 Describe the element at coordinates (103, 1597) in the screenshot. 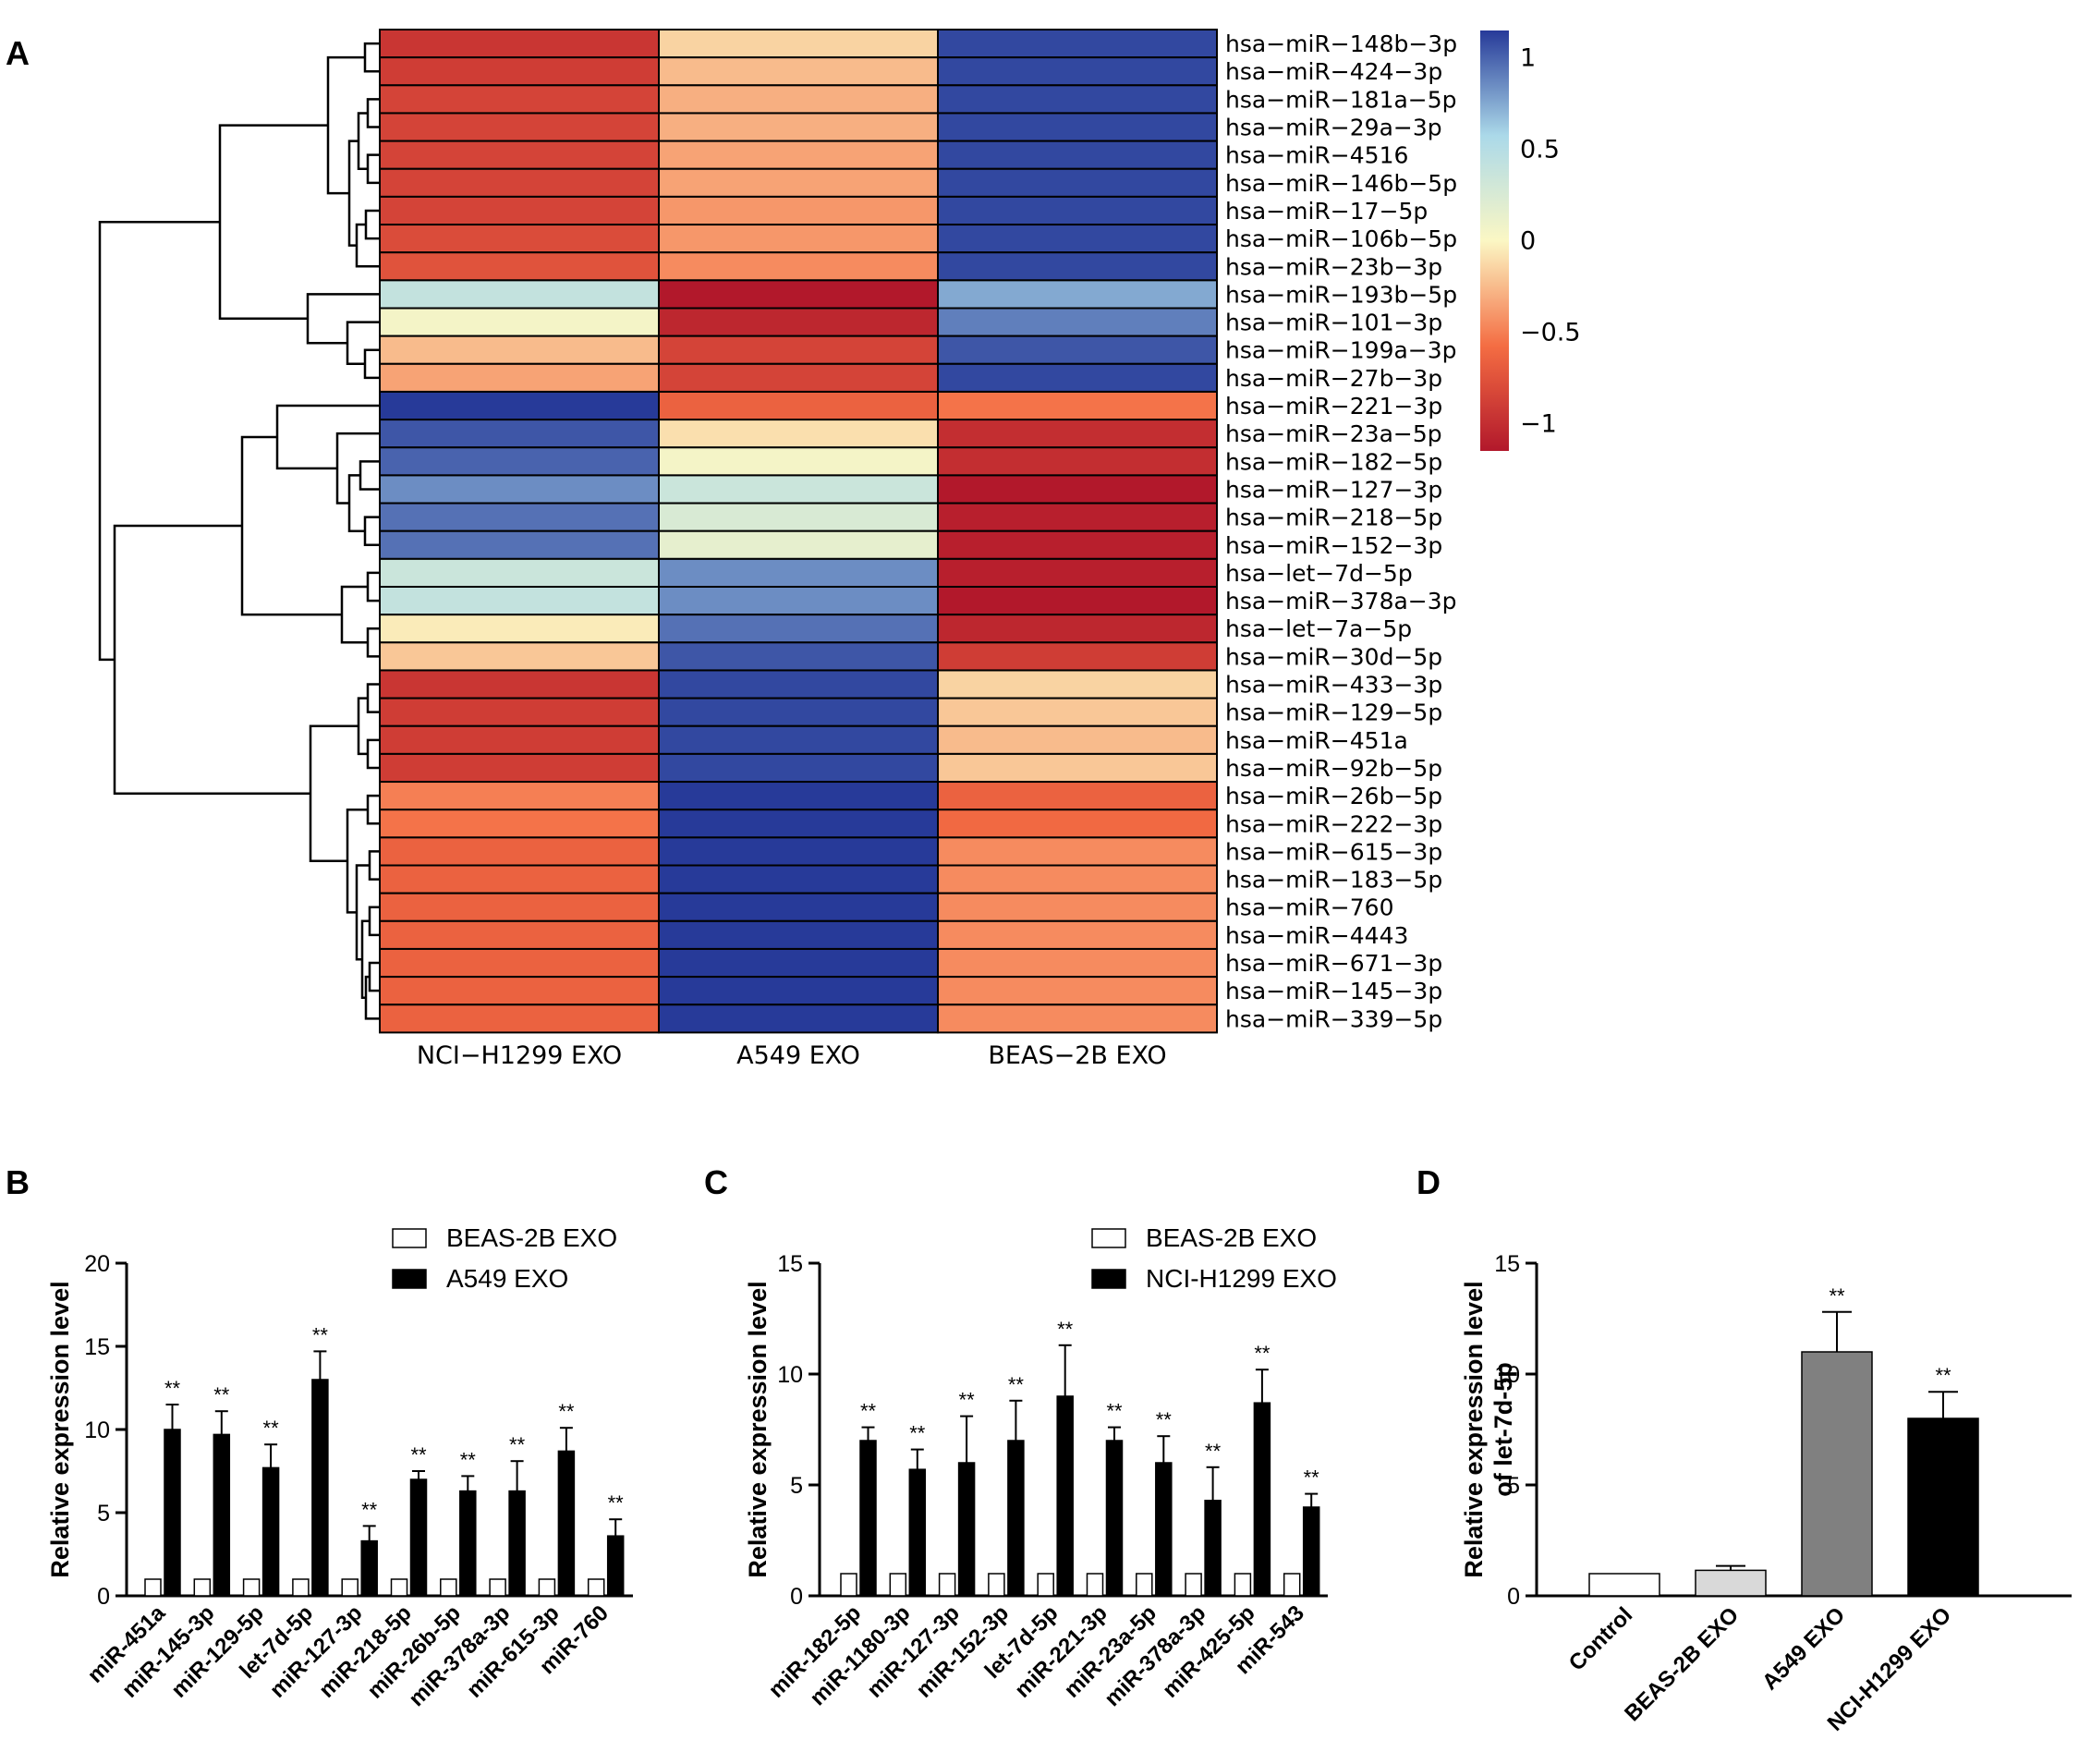

I see `y-tick-label: 0` at that location.